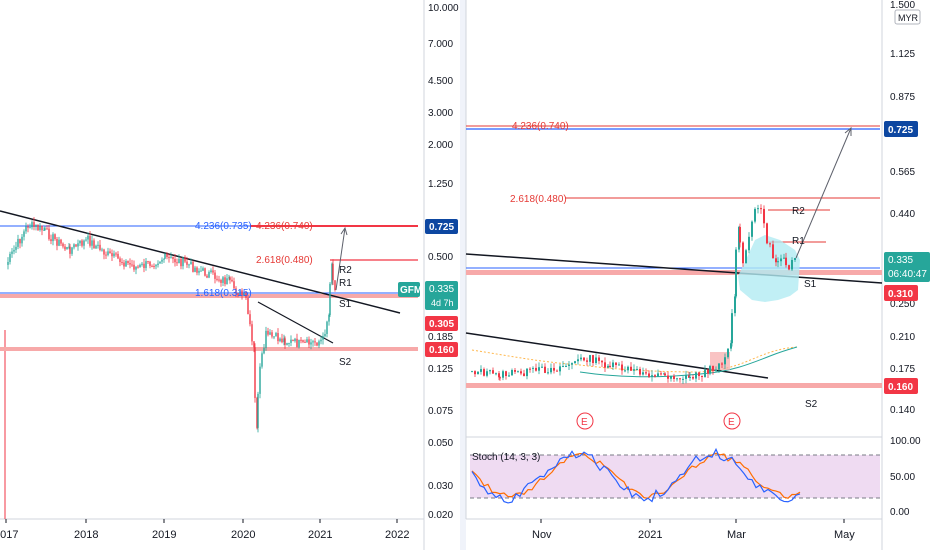 The image size is (932, 555). What do you see at coordinates (410, 289) in the screenshot?
I see `symbol-badge: GFM` at bounding box center [410, 289].